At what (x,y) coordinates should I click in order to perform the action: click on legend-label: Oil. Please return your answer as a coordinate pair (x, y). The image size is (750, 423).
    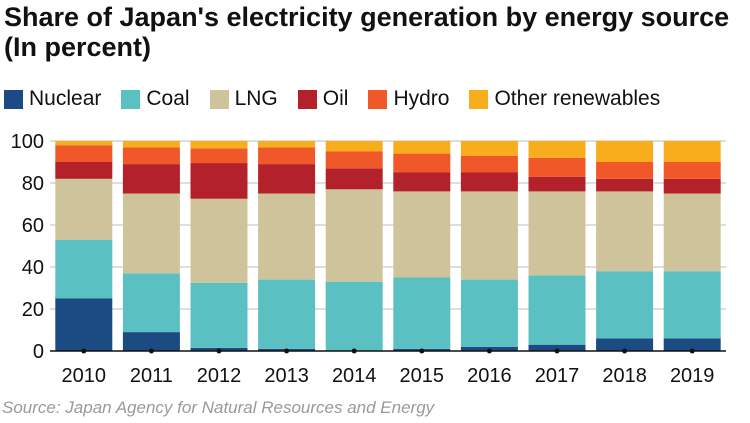
    Looking at the image, I should click on (335, 98).